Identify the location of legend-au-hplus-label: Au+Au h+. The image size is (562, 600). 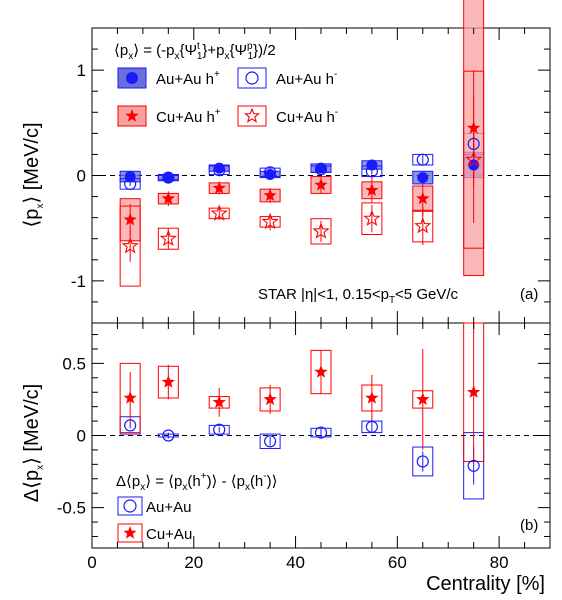
(188, 78).